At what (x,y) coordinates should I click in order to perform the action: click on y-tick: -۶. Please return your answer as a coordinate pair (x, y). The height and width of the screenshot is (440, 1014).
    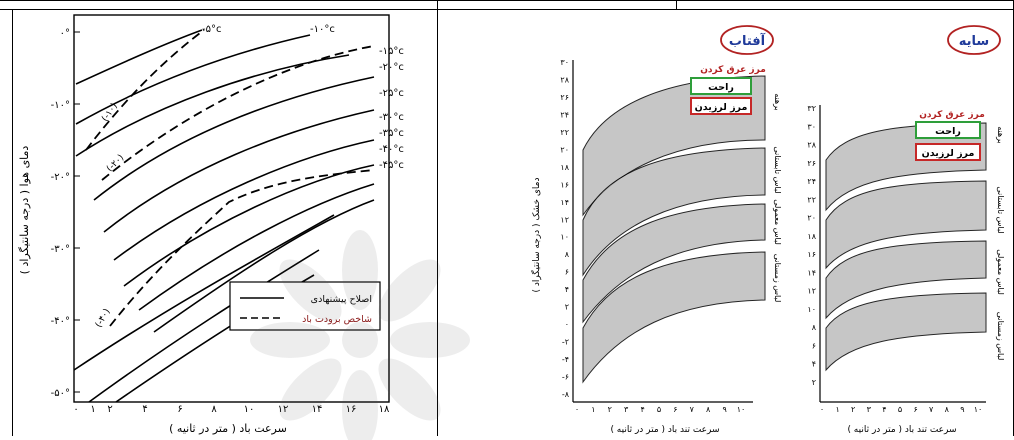
    Looking at the image, I should click on (565, 377).